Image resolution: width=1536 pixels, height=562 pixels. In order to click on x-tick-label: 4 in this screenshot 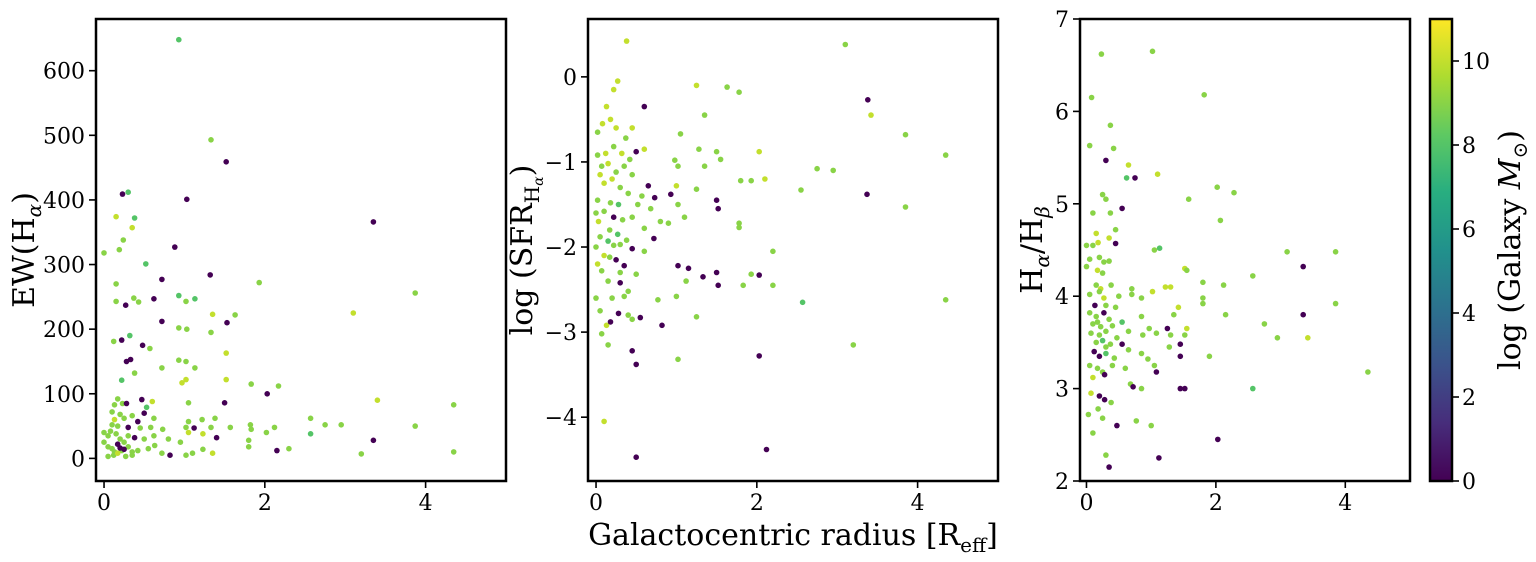, I will do `click(918, 503)`.